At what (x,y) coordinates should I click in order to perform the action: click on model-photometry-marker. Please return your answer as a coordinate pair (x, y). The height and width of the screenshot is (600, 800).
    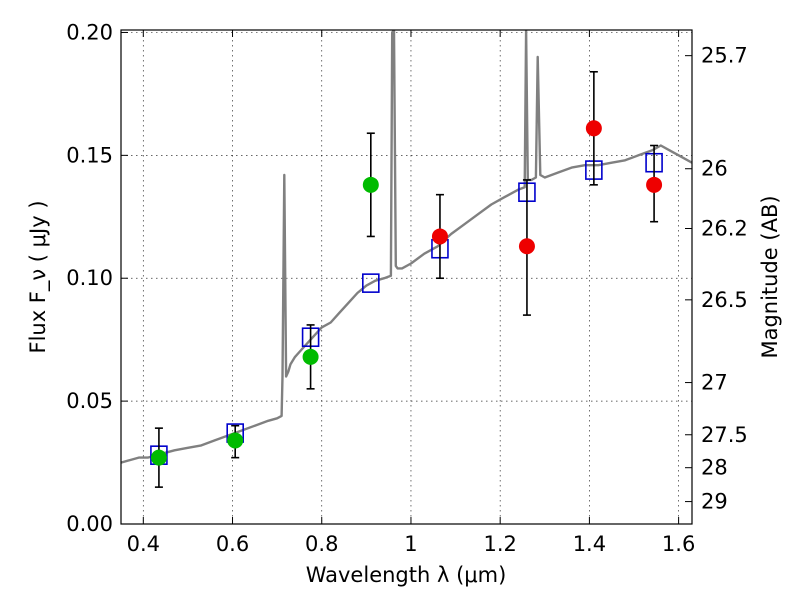
    Looking at the image, I should click on (371, 283).